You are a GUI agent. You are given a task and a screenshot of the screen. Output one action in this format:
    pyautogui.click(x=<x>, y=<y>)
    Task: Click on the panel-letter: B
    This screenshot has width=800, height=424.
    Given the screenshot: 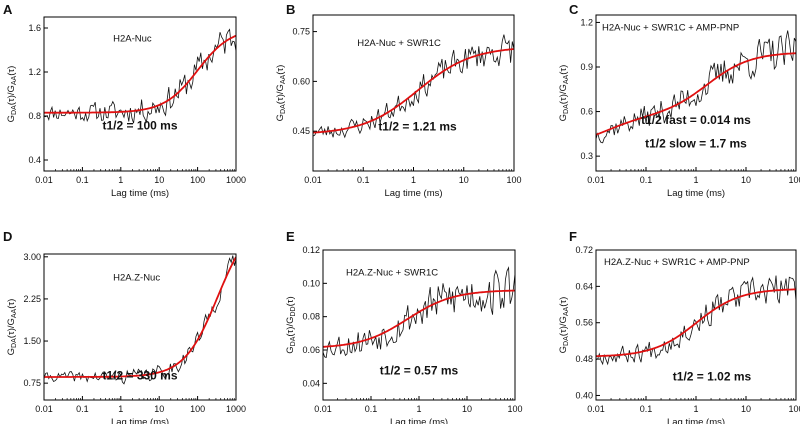 What is the action you would take?
    pyautogui.click(x=290, y=9)
    